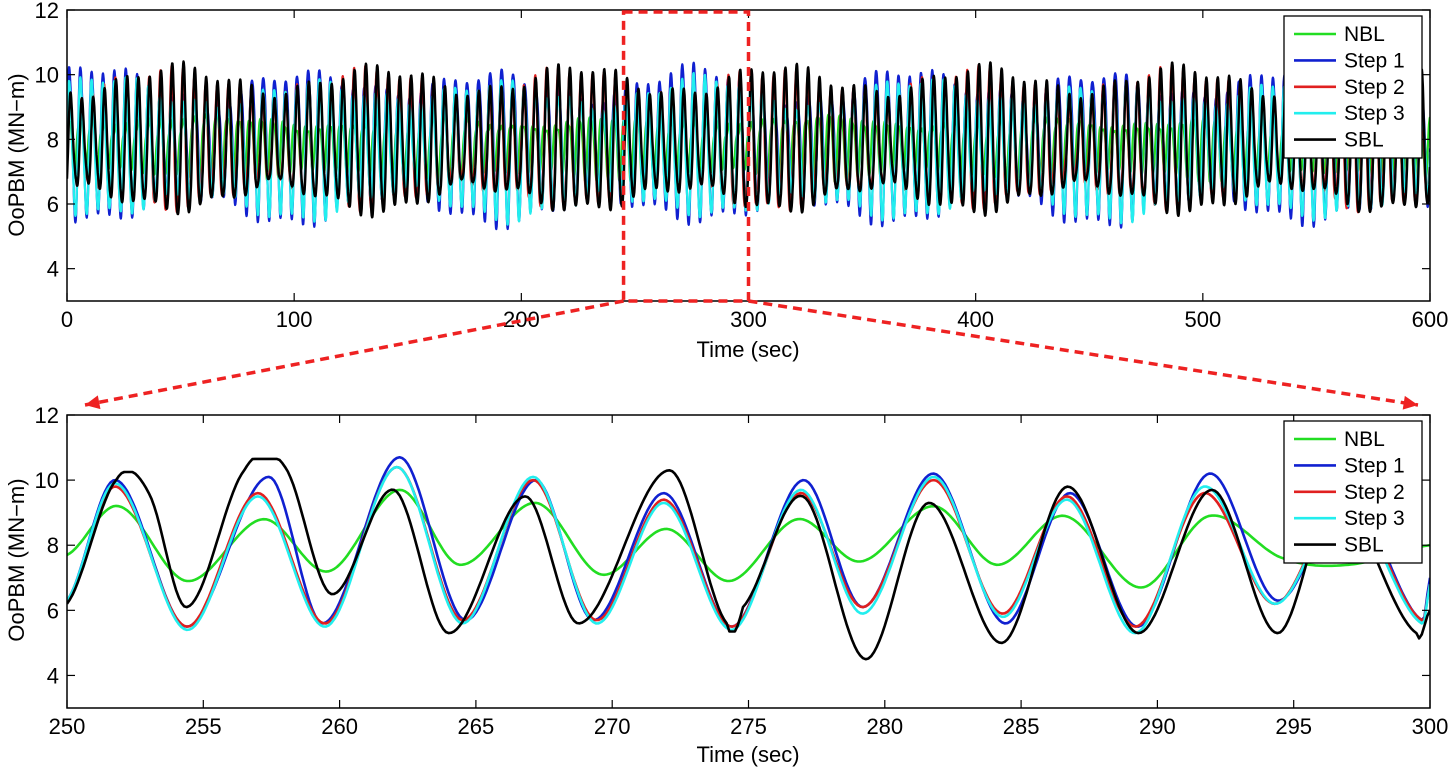 Image resolution: width=1451 pixels, height=770 pixels. Describe the element at coordinates (67, 726) in the screenshot. I see `x-tick-label-zoom: 250` at that location.